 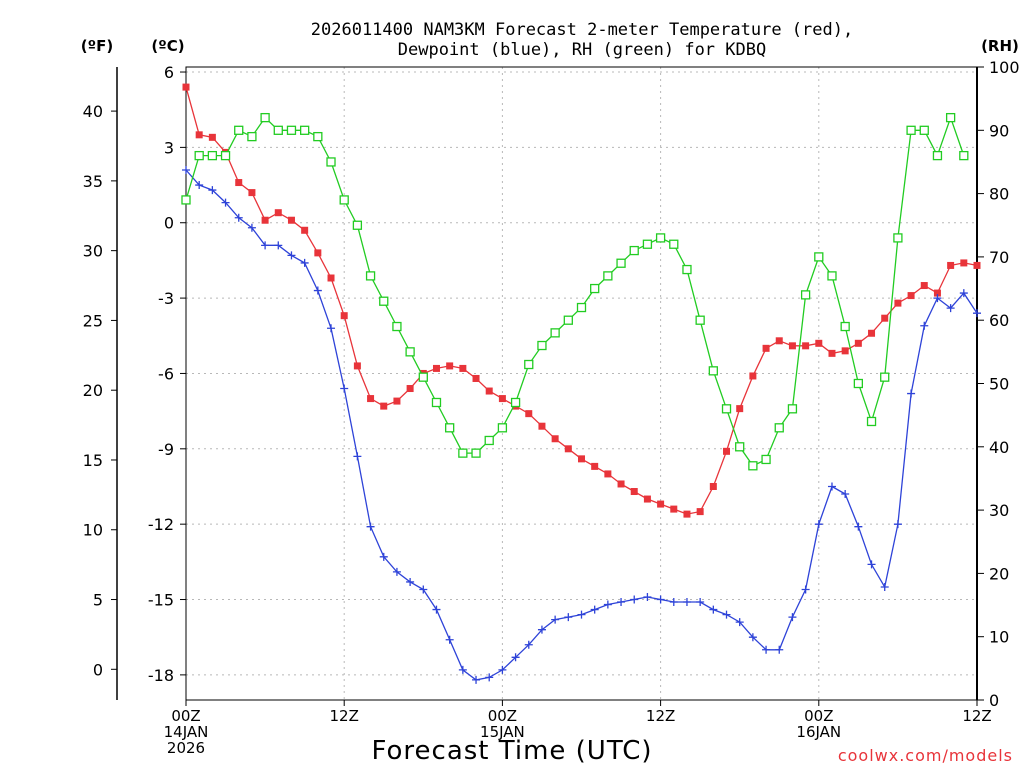 What do you see at coordinates (93, 181) in the screenshot?
I see `fahrenheit-tick-label: 35` at bounding box center [93, 181].